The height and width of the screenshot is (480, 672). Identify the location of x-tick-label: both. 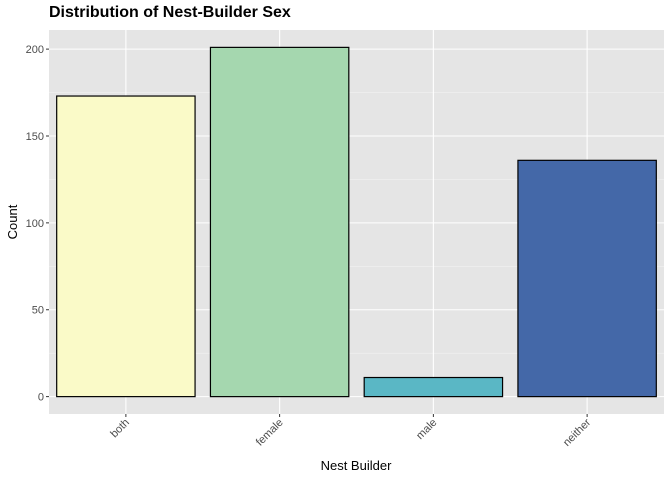
(120, 429).